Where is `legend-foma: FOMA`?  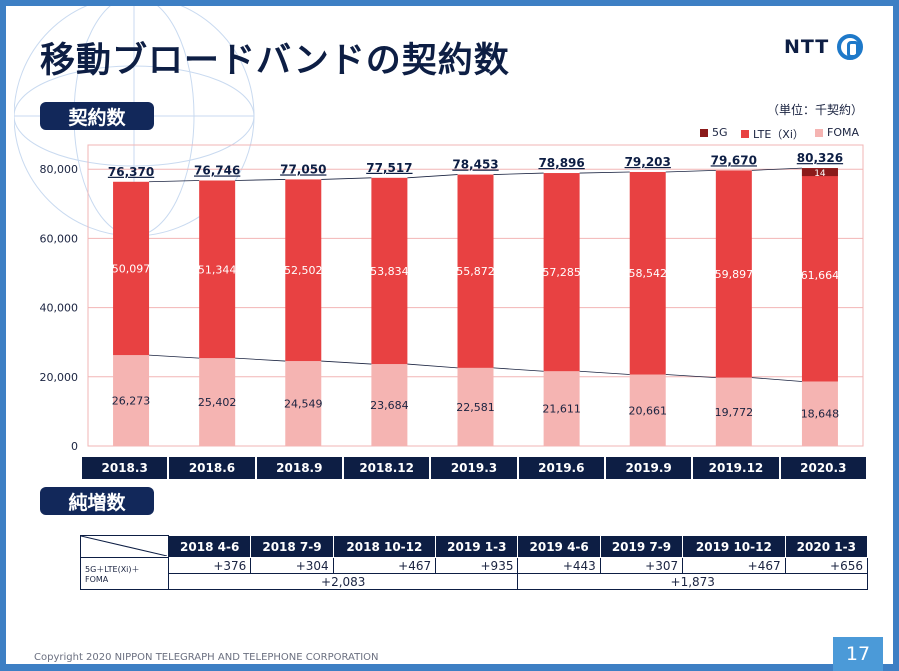
legend-foma: FOMA is located at coordinates (837, 132).